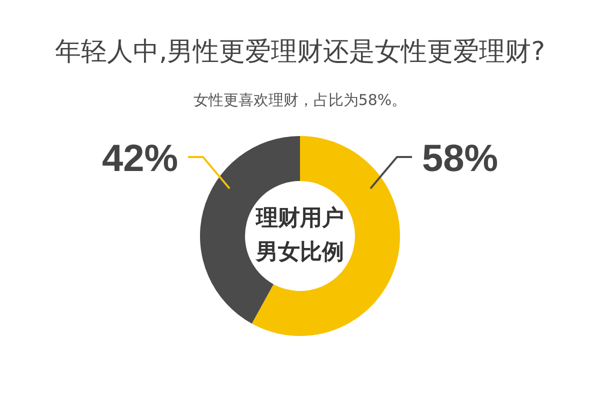 This screenshot has height=400, width=600. Describe the element at coordinates (299, 218) in the screenshot. I see `text: 理财用户` at that location.